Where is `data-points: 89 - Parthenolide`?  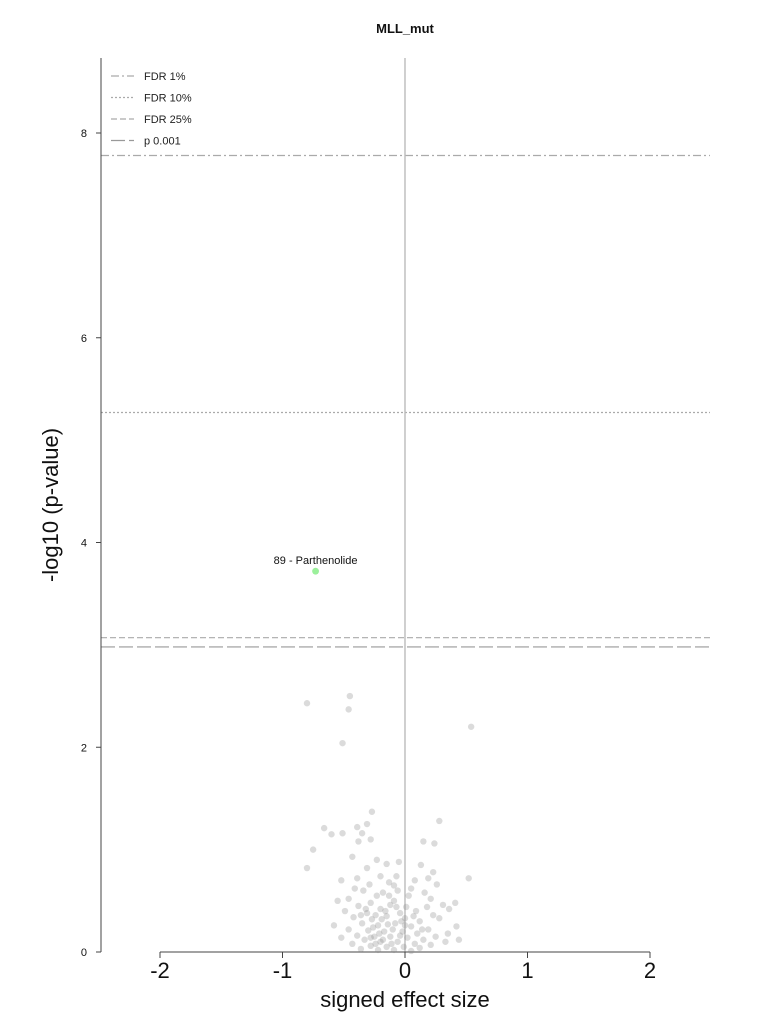
data-points: 89 - Parthenolide is located at coordinates (374, 755).